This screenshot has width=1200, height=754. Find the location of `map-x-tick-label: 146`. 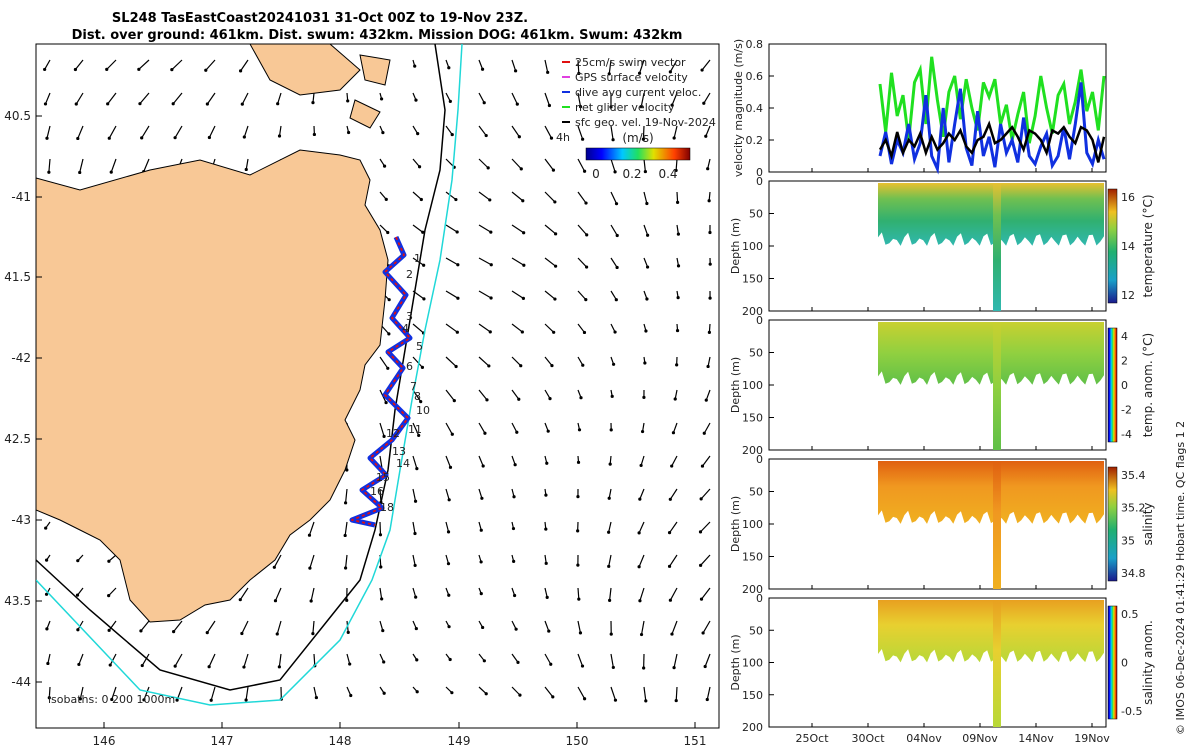

map-x-tick-label: 146 is located at coordinates (104, 741).